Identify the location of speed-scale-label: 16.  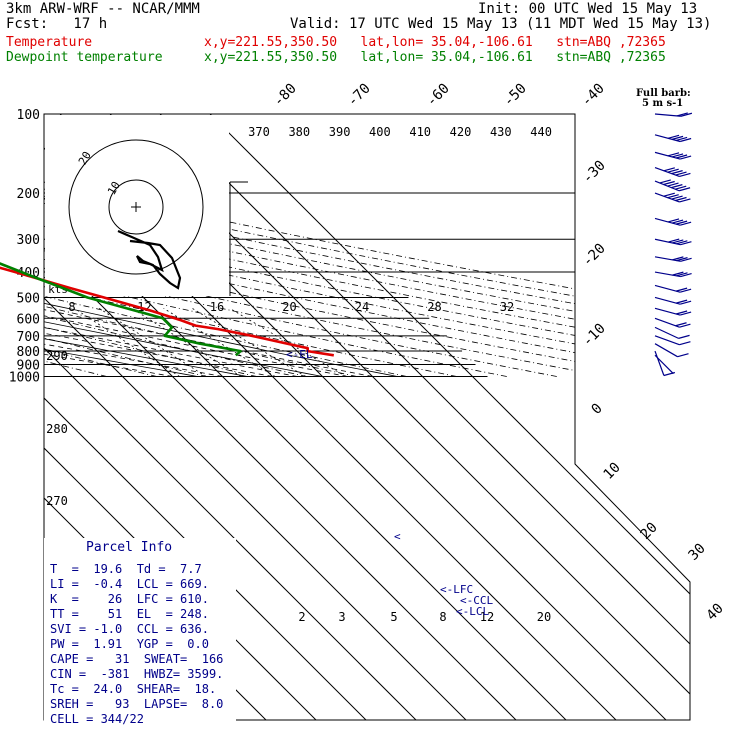
(217, 307).